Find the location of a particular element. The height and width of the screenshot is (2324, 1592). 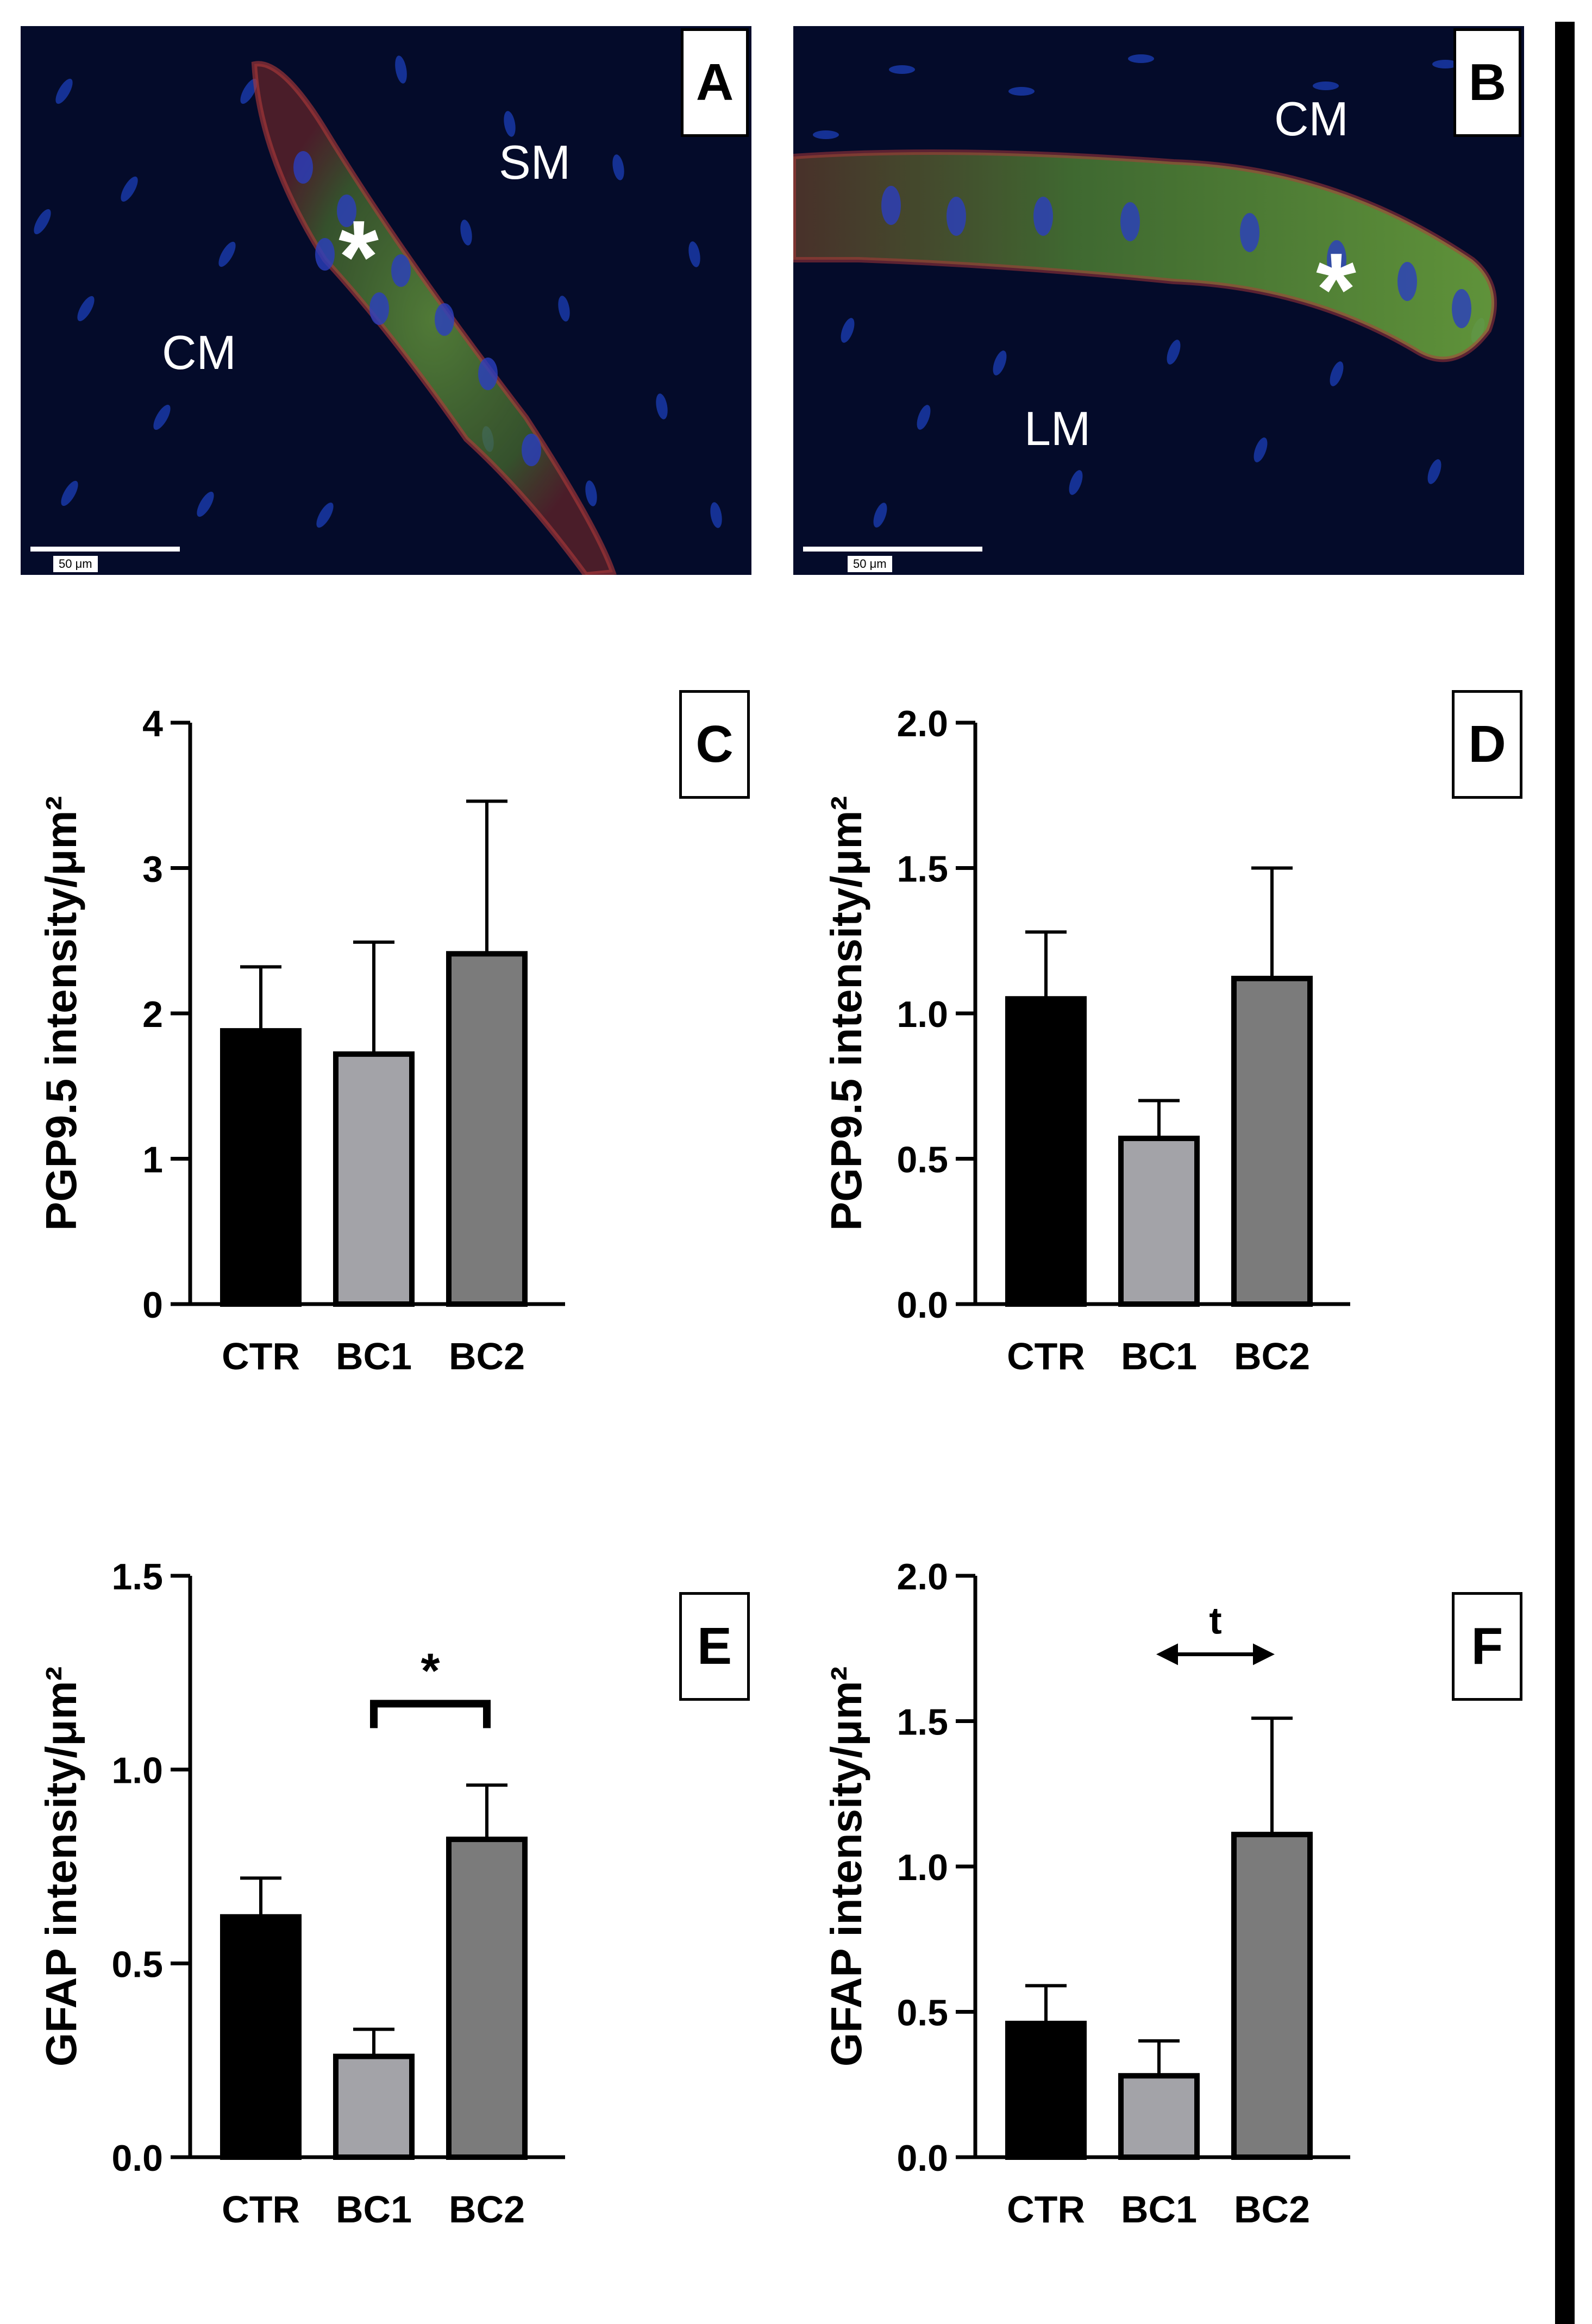

x-tick-label-d-bc1: BC1 is located at coordinates (1159, 1356).